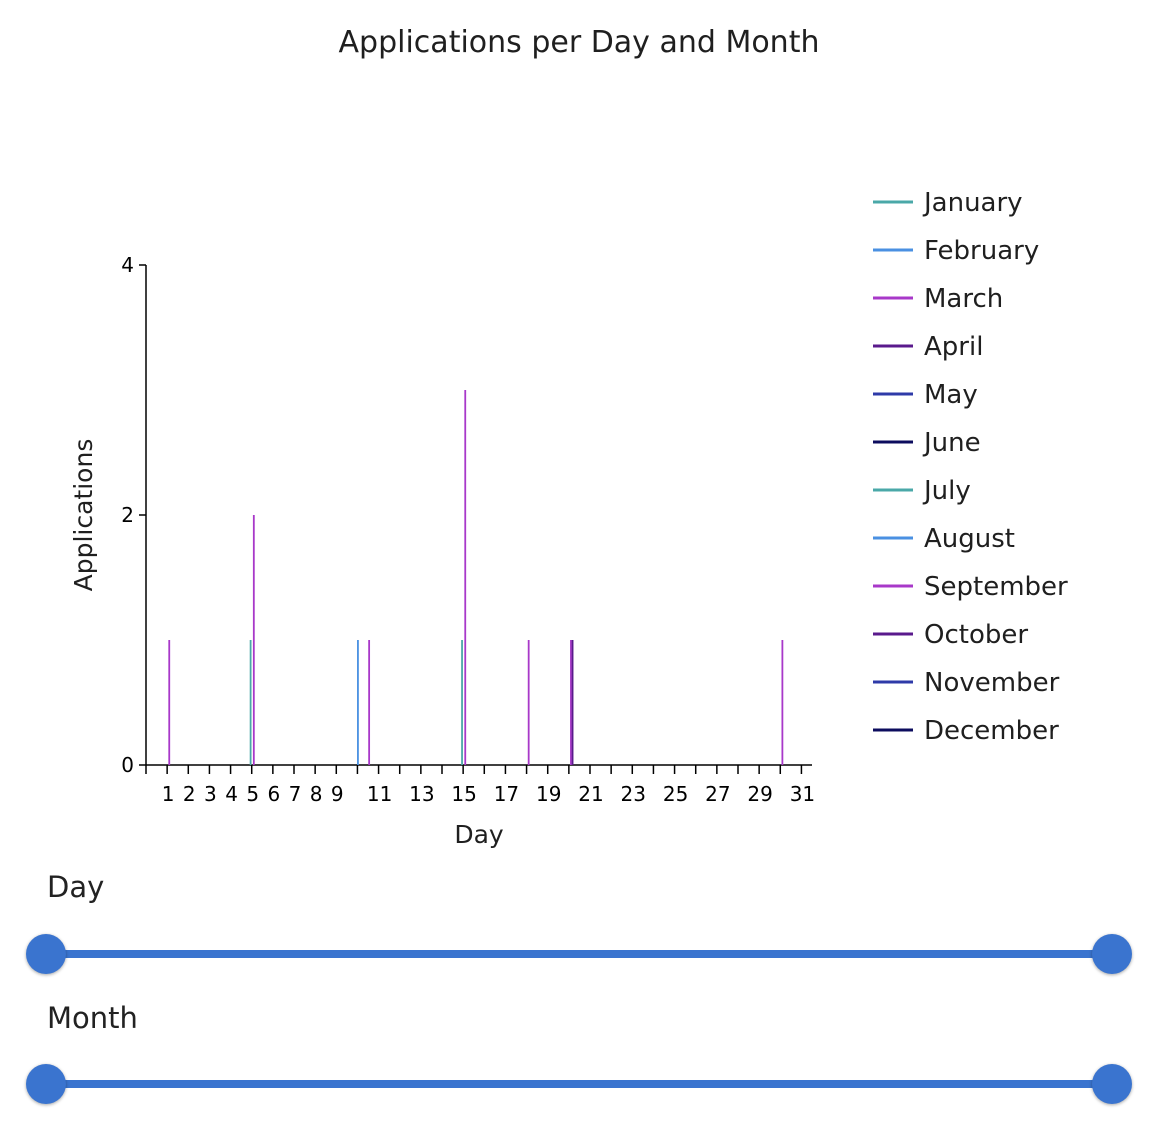 The image size is (1158, 1128). What do you see at coordinates (127, 515) in the screenshot?
I see `y-tick-label: 2` at bounding box center [127, 515].